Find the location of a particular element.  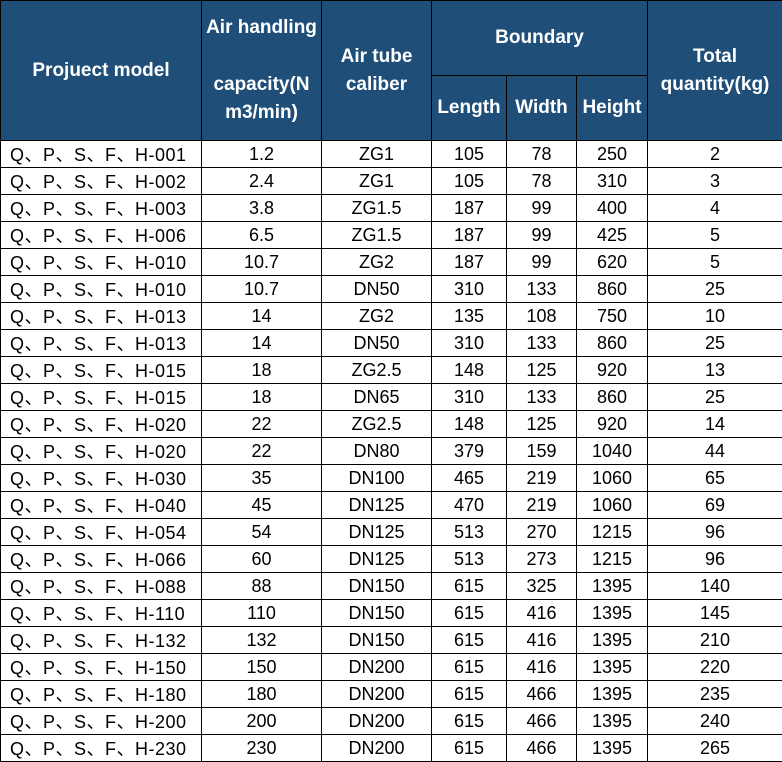

cell-total: 10 is located at coordinates (715, 316).